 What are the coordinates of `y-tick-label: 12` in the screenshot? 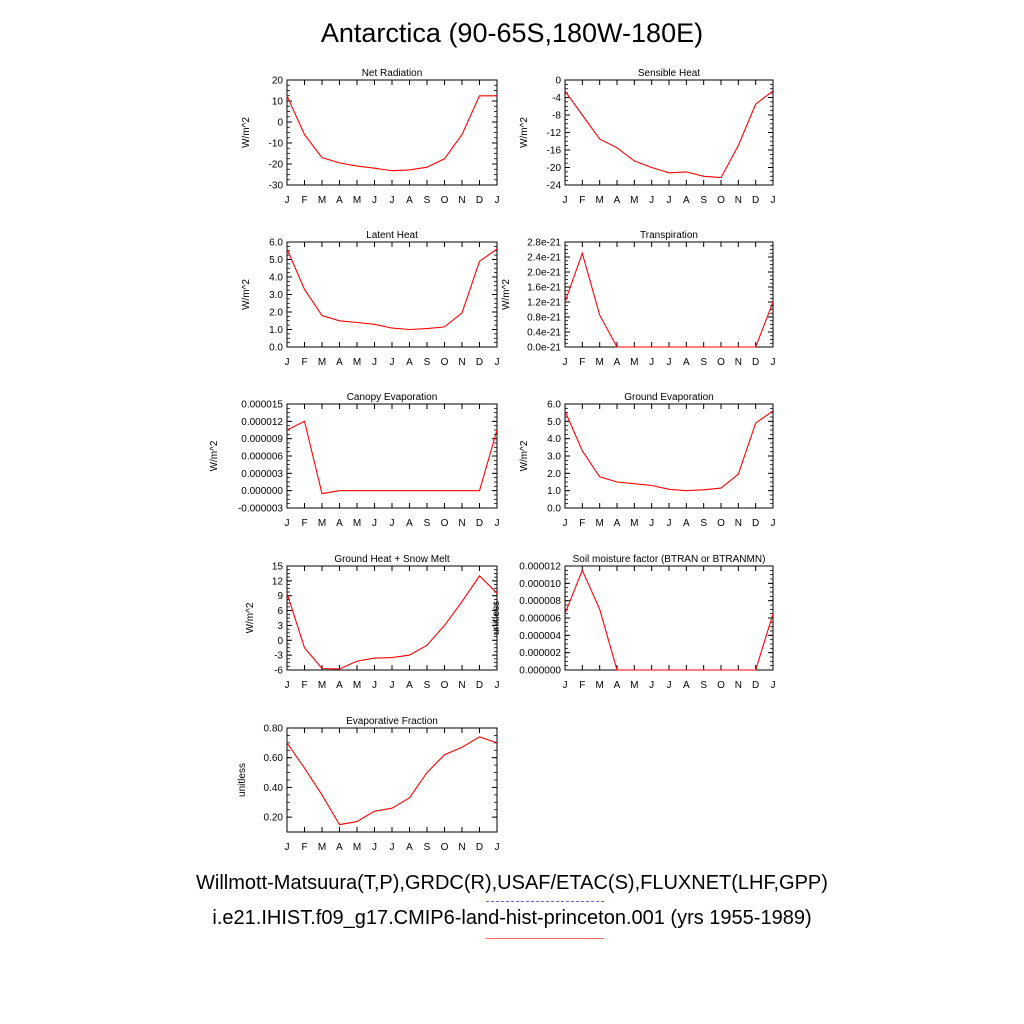 It's located at (278, 581).